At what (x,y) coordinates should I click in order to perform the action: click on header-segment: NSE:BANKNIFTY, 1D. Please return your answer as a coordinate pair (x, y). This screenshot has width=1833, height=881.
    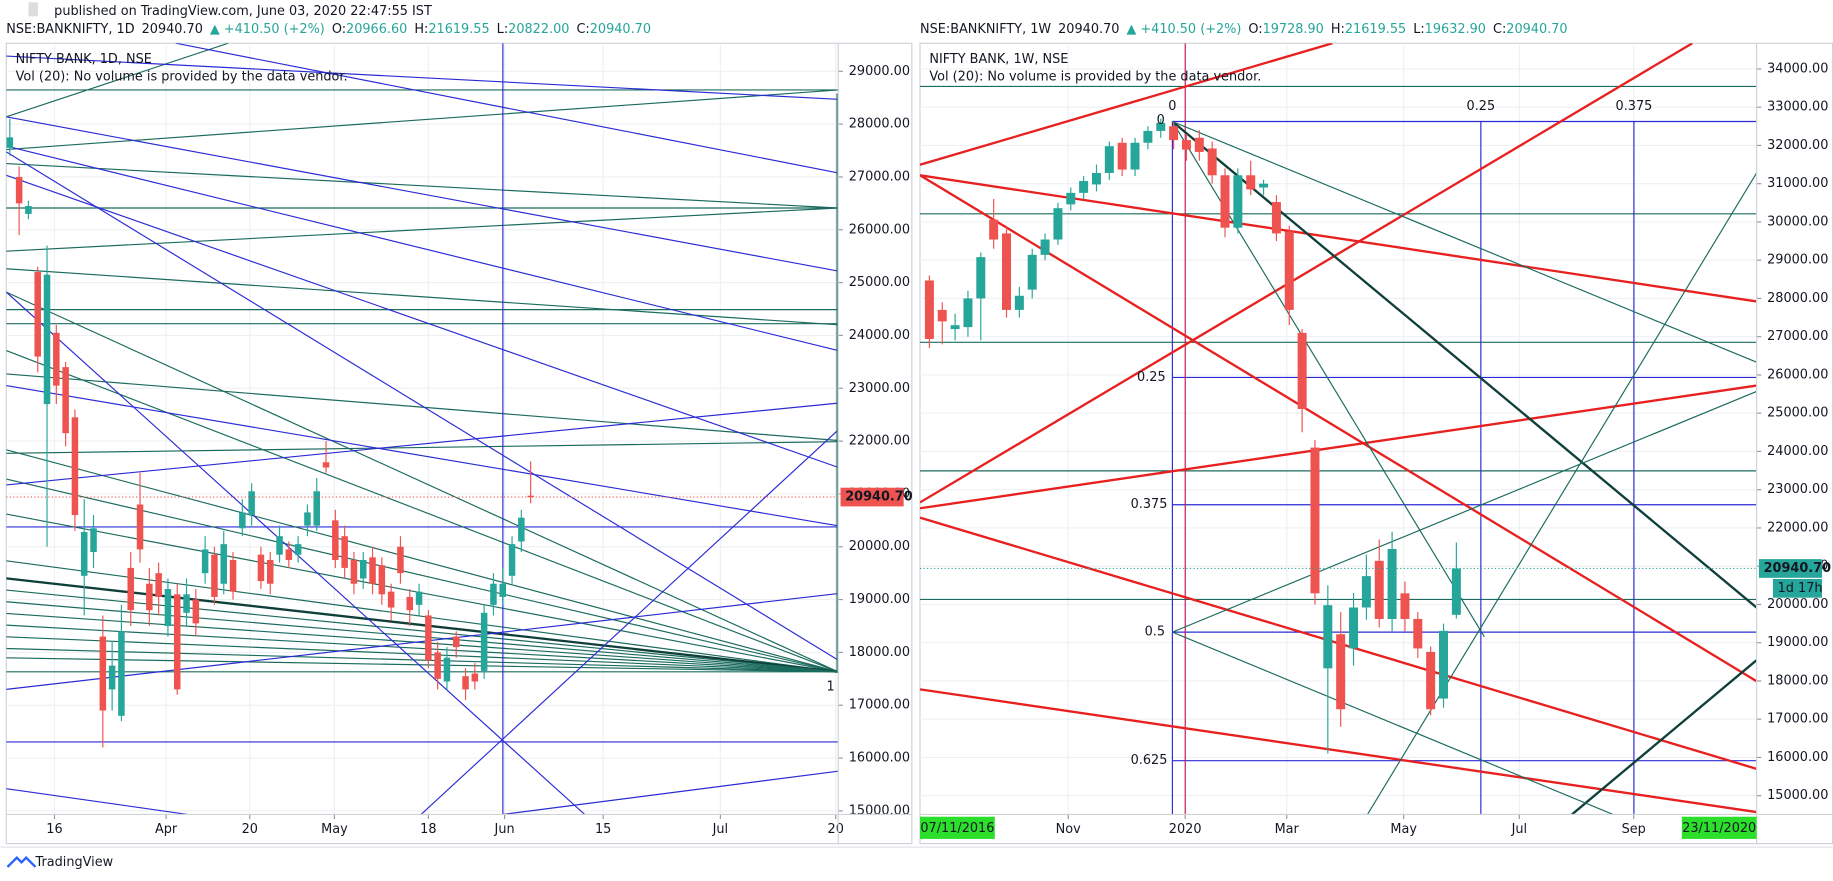
    Looking at the image, I should click on (70, 29).